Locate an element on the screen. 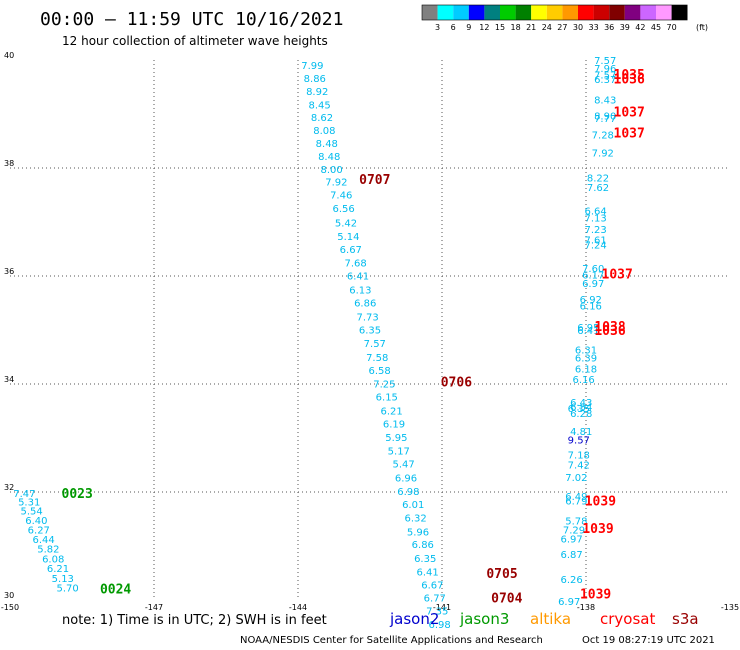 The image size is (740, 650). wave-height-value: 7.24 is located at coordinates (595, 246).